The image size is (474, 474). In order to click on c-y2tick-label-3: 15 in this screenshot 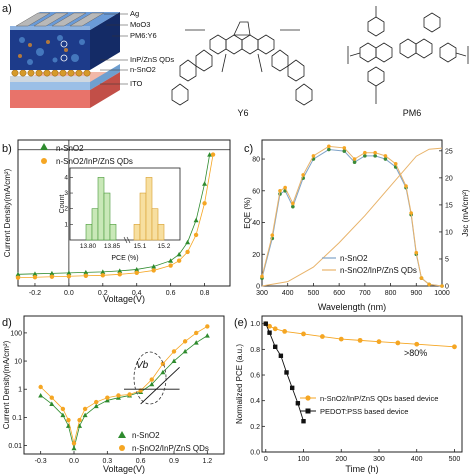, I will do `click(449, 205)`.